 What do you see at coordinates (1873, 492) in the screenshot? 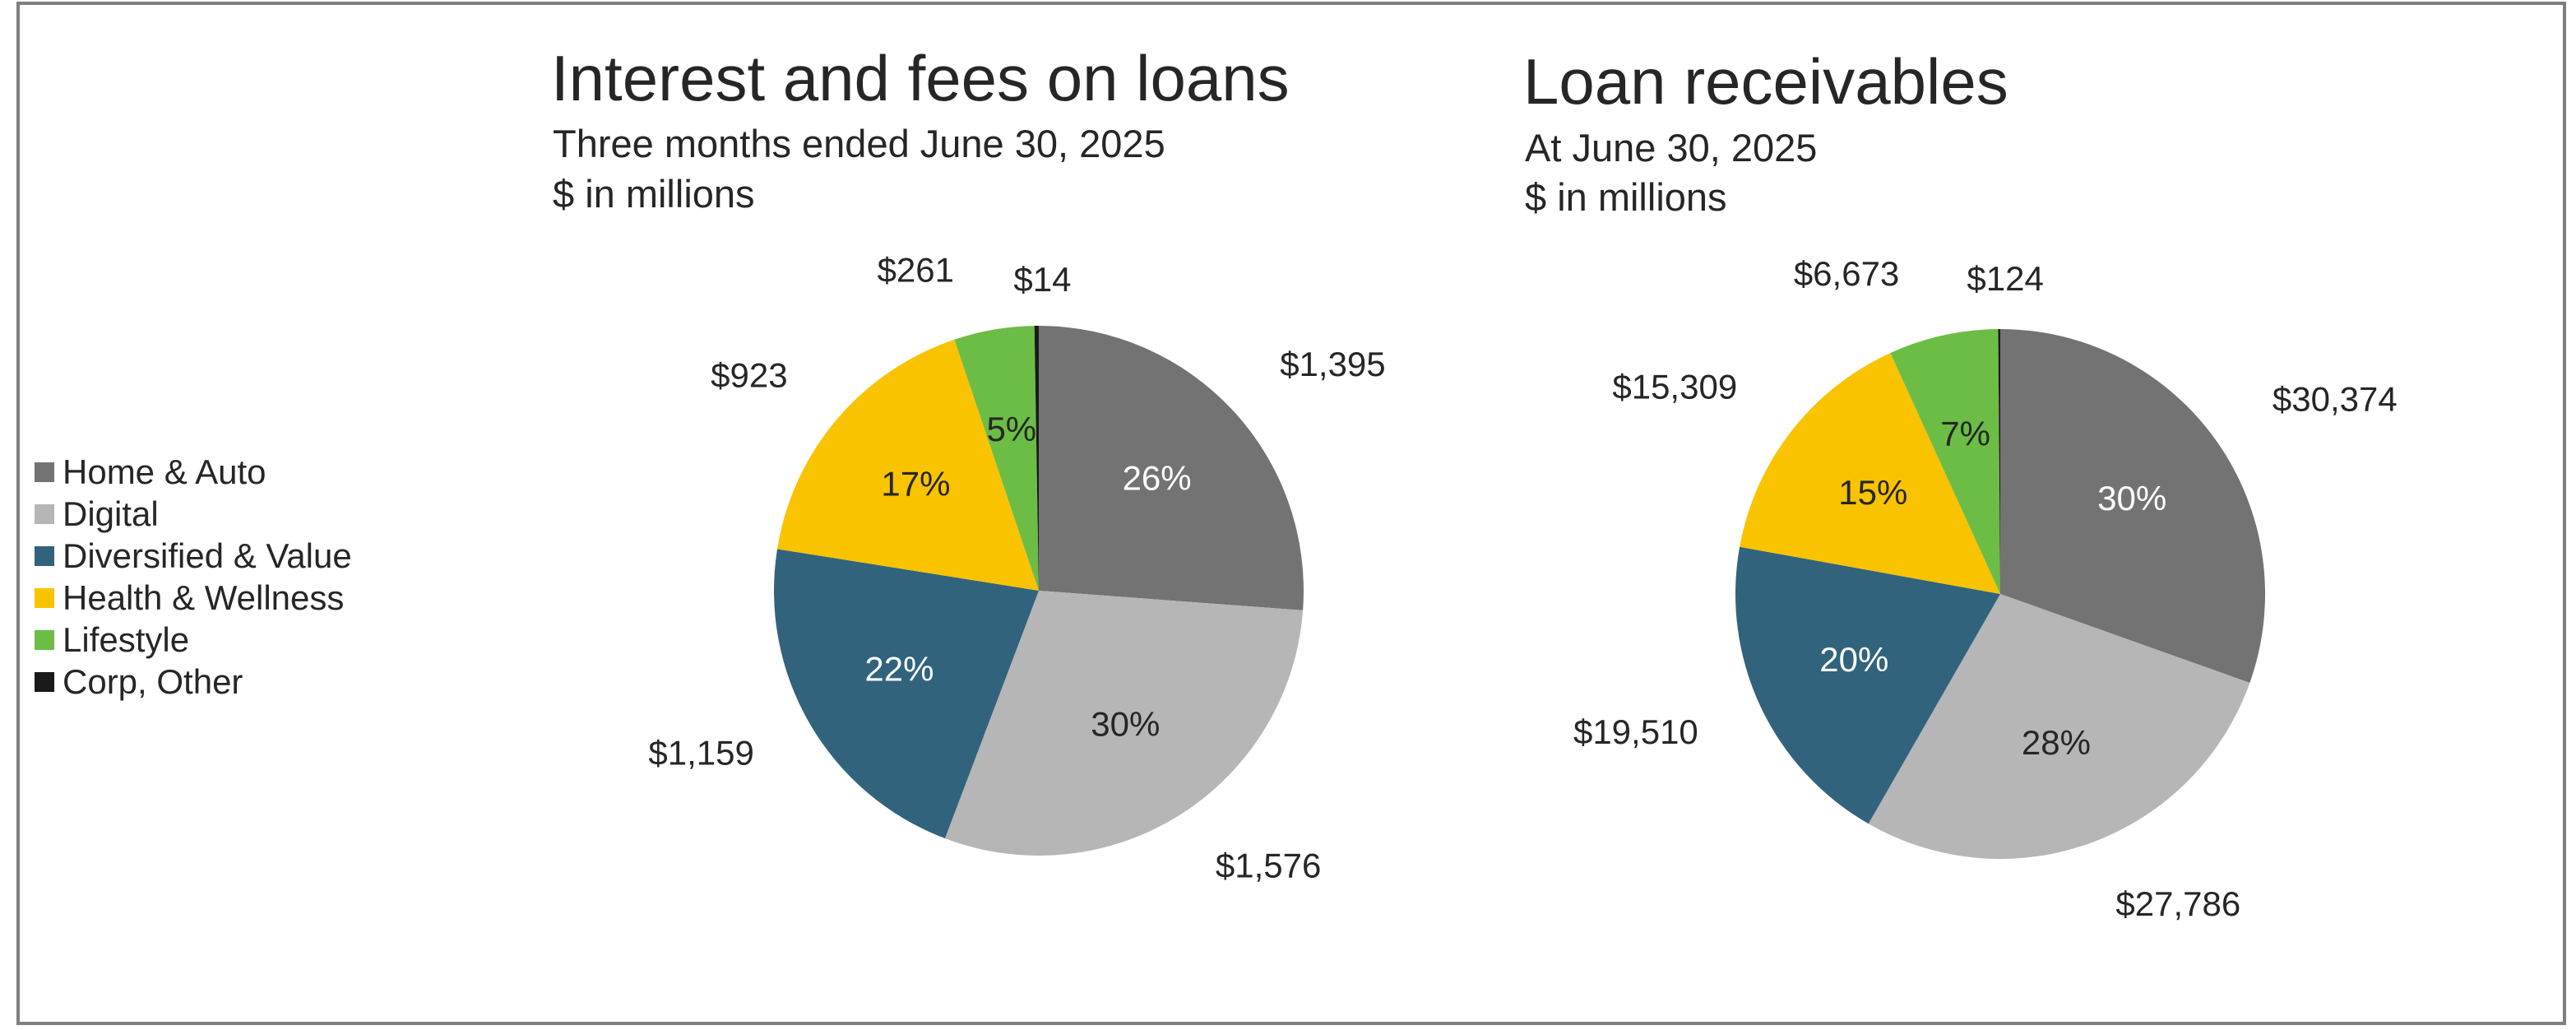
I see `pie-percent-label-health-wellness: 15%` at bounding box center [1873, 492].